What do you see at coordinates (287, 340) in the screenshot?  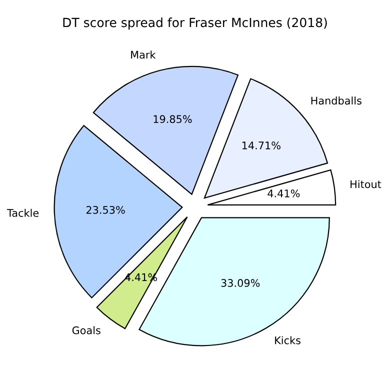 I see `slice-label: Kicks` at bounding box center [287, 340].